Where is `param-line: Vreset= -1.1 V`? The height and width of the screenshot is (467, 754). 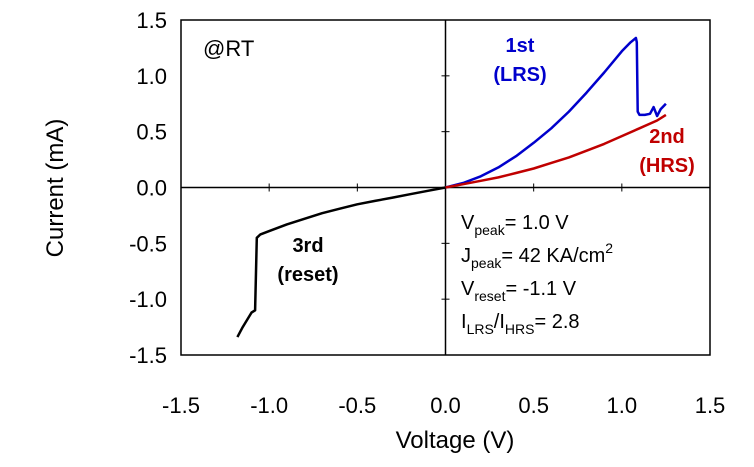
param-line: Vreset= -1.1 V is located at coordinates (519, 291).